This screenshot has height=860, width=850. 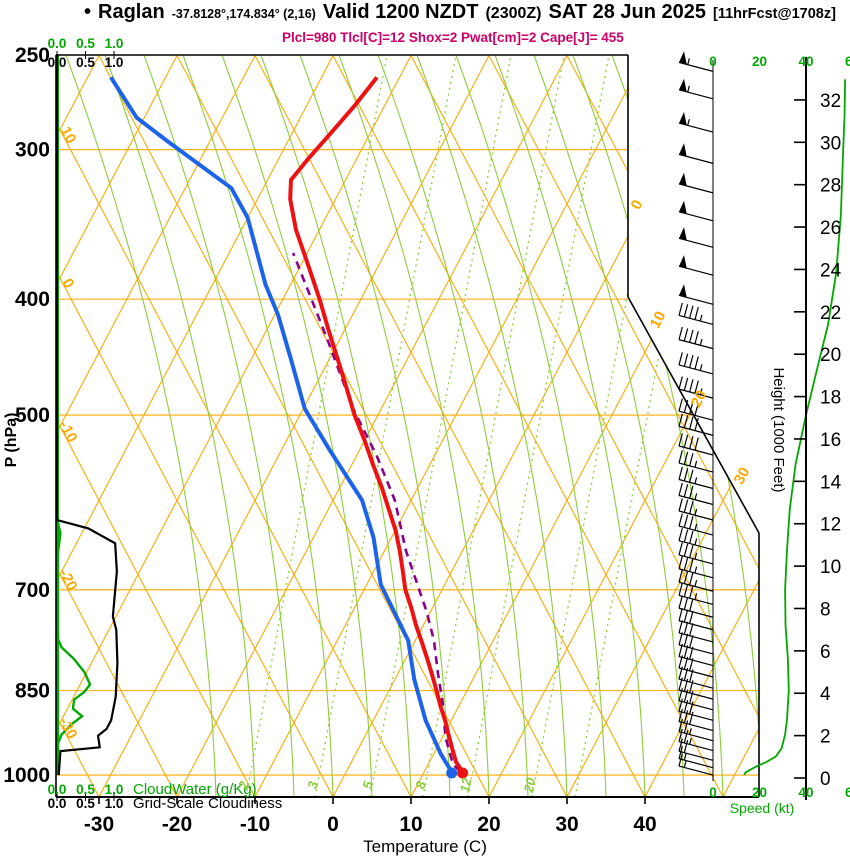 I want to click on temp-tick-label: -20, so click(x=177, y=824).